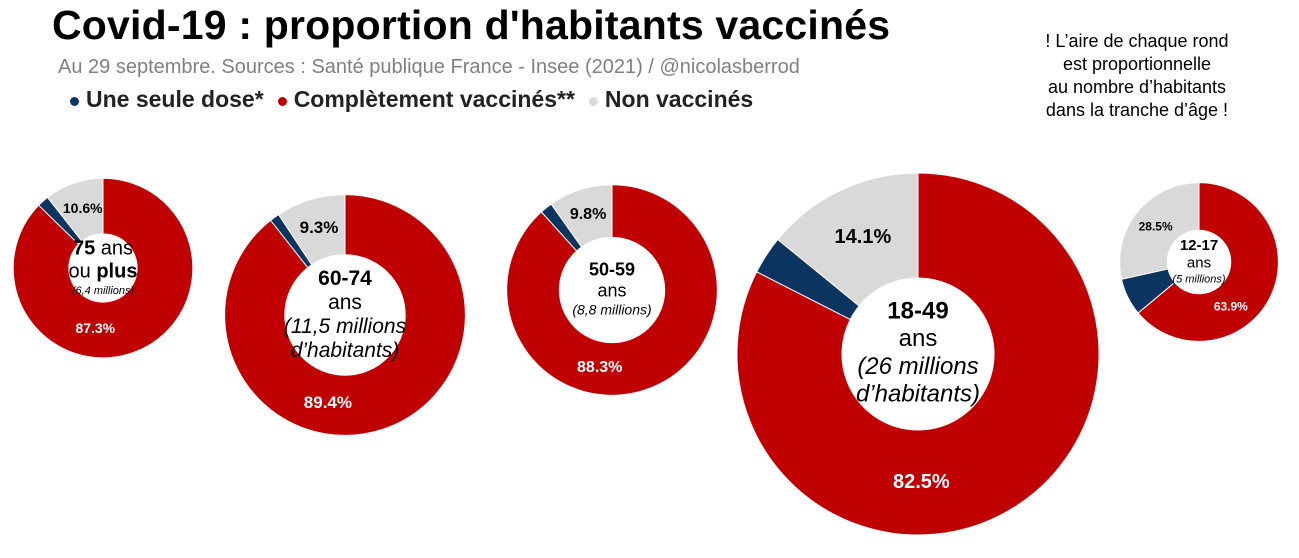  I want to click on center-label-line: (6,4 millions), so click(103, 291).